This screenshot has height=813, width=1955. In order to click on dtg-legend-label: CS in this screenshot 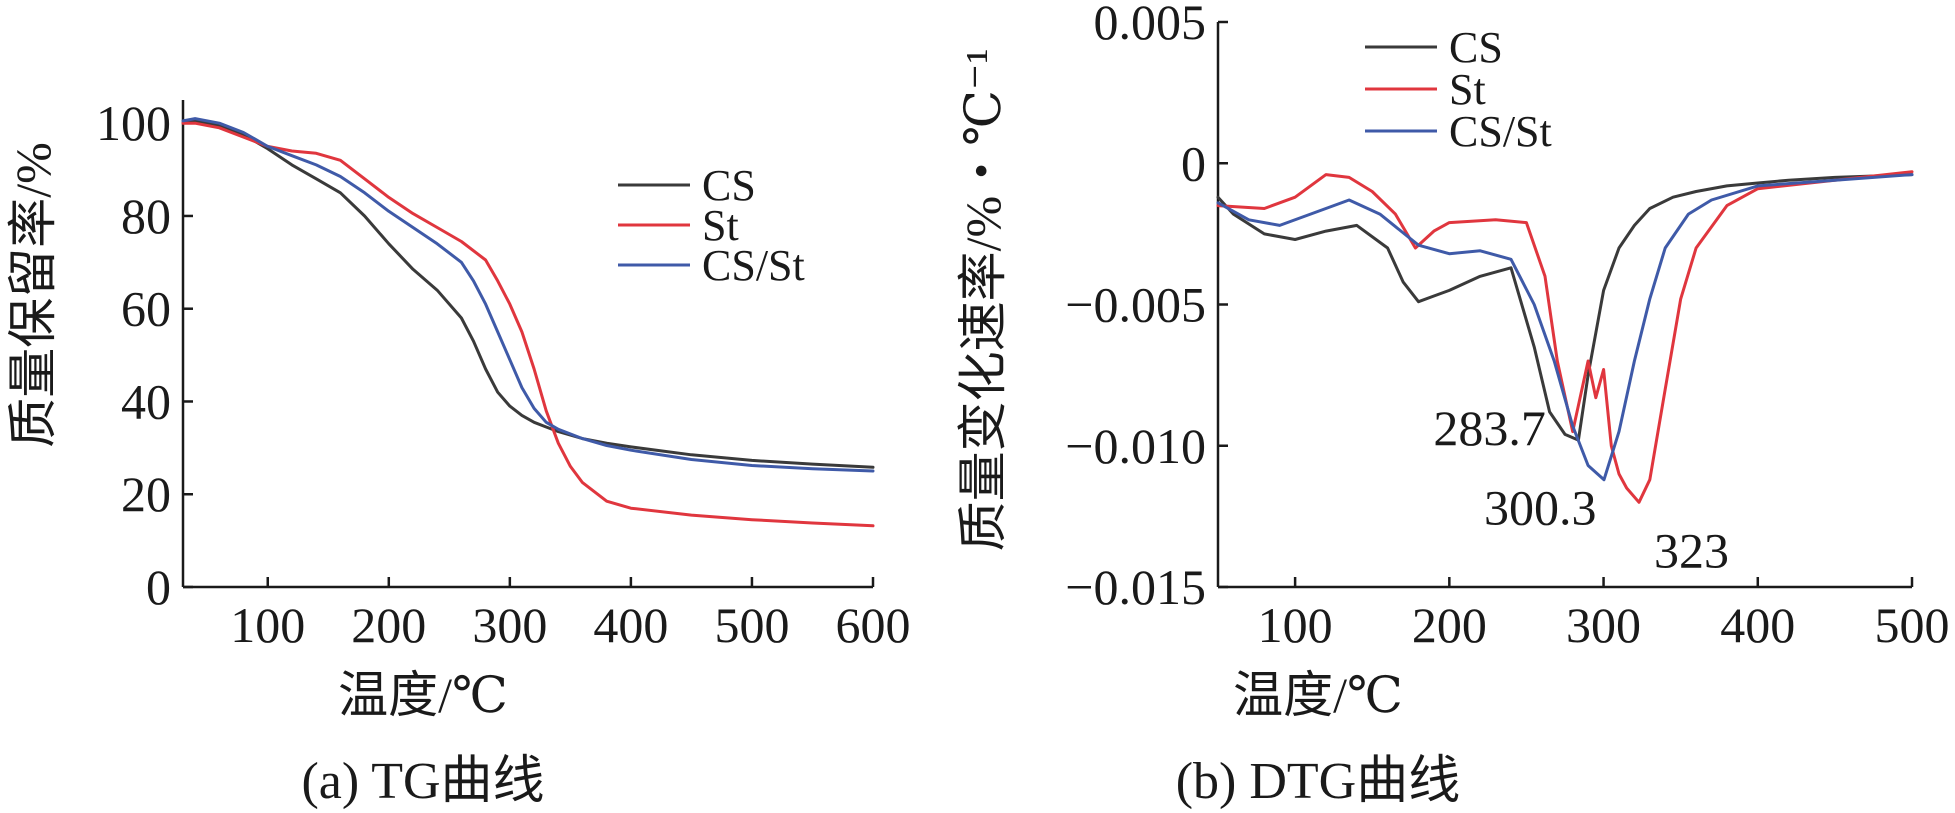, I will do `click(1476, 47)`.